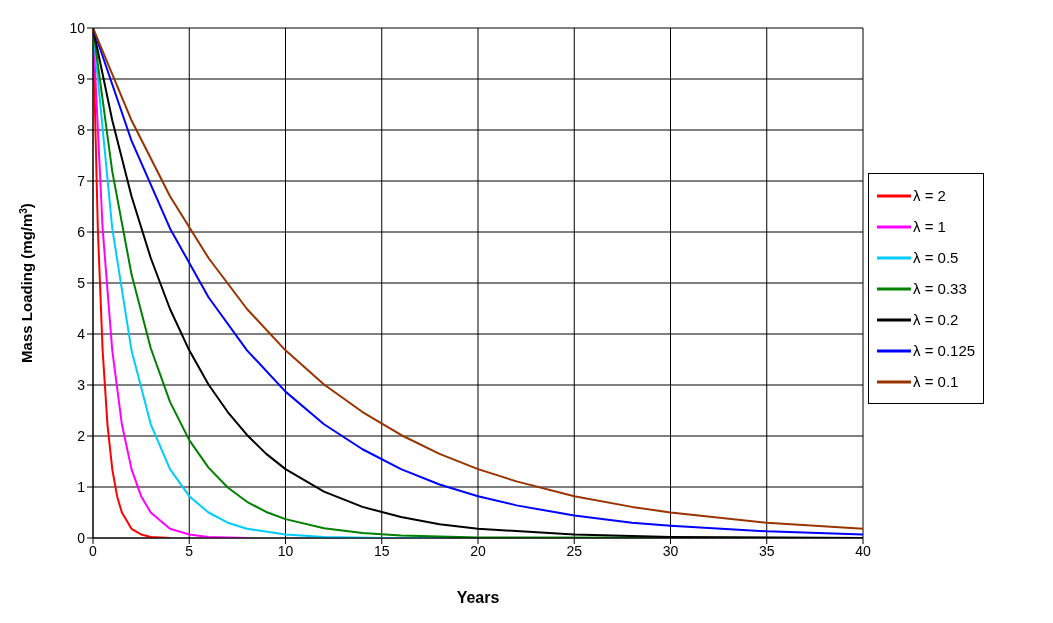  I want to click on x-tick-label: 30, so click(670, 550).